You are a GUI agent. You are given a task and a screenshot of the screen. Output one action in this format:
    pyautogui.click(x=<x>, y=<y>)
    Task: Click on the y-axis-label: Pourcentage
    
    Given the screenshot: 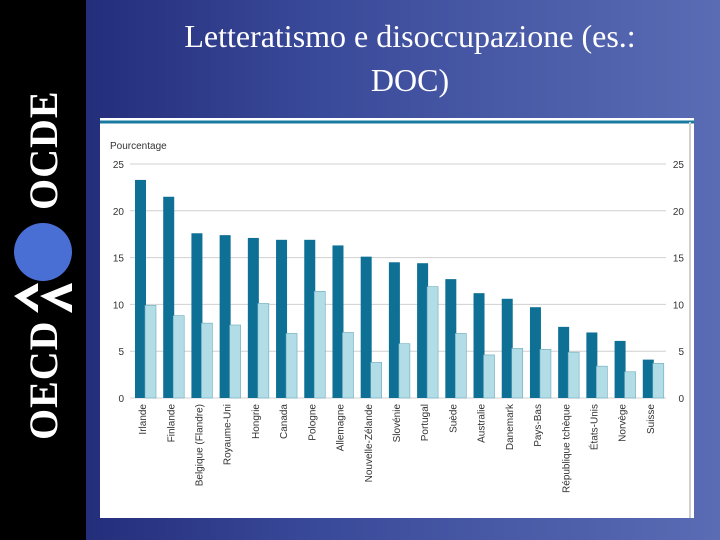 What is the action you would take?
    pyautogui.click(x=138, y=146)
    